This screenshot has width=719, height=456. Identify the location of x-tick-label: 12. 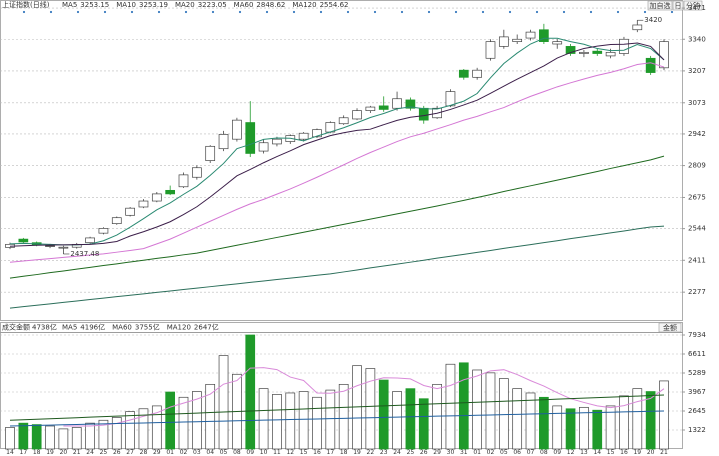
(290, 452).